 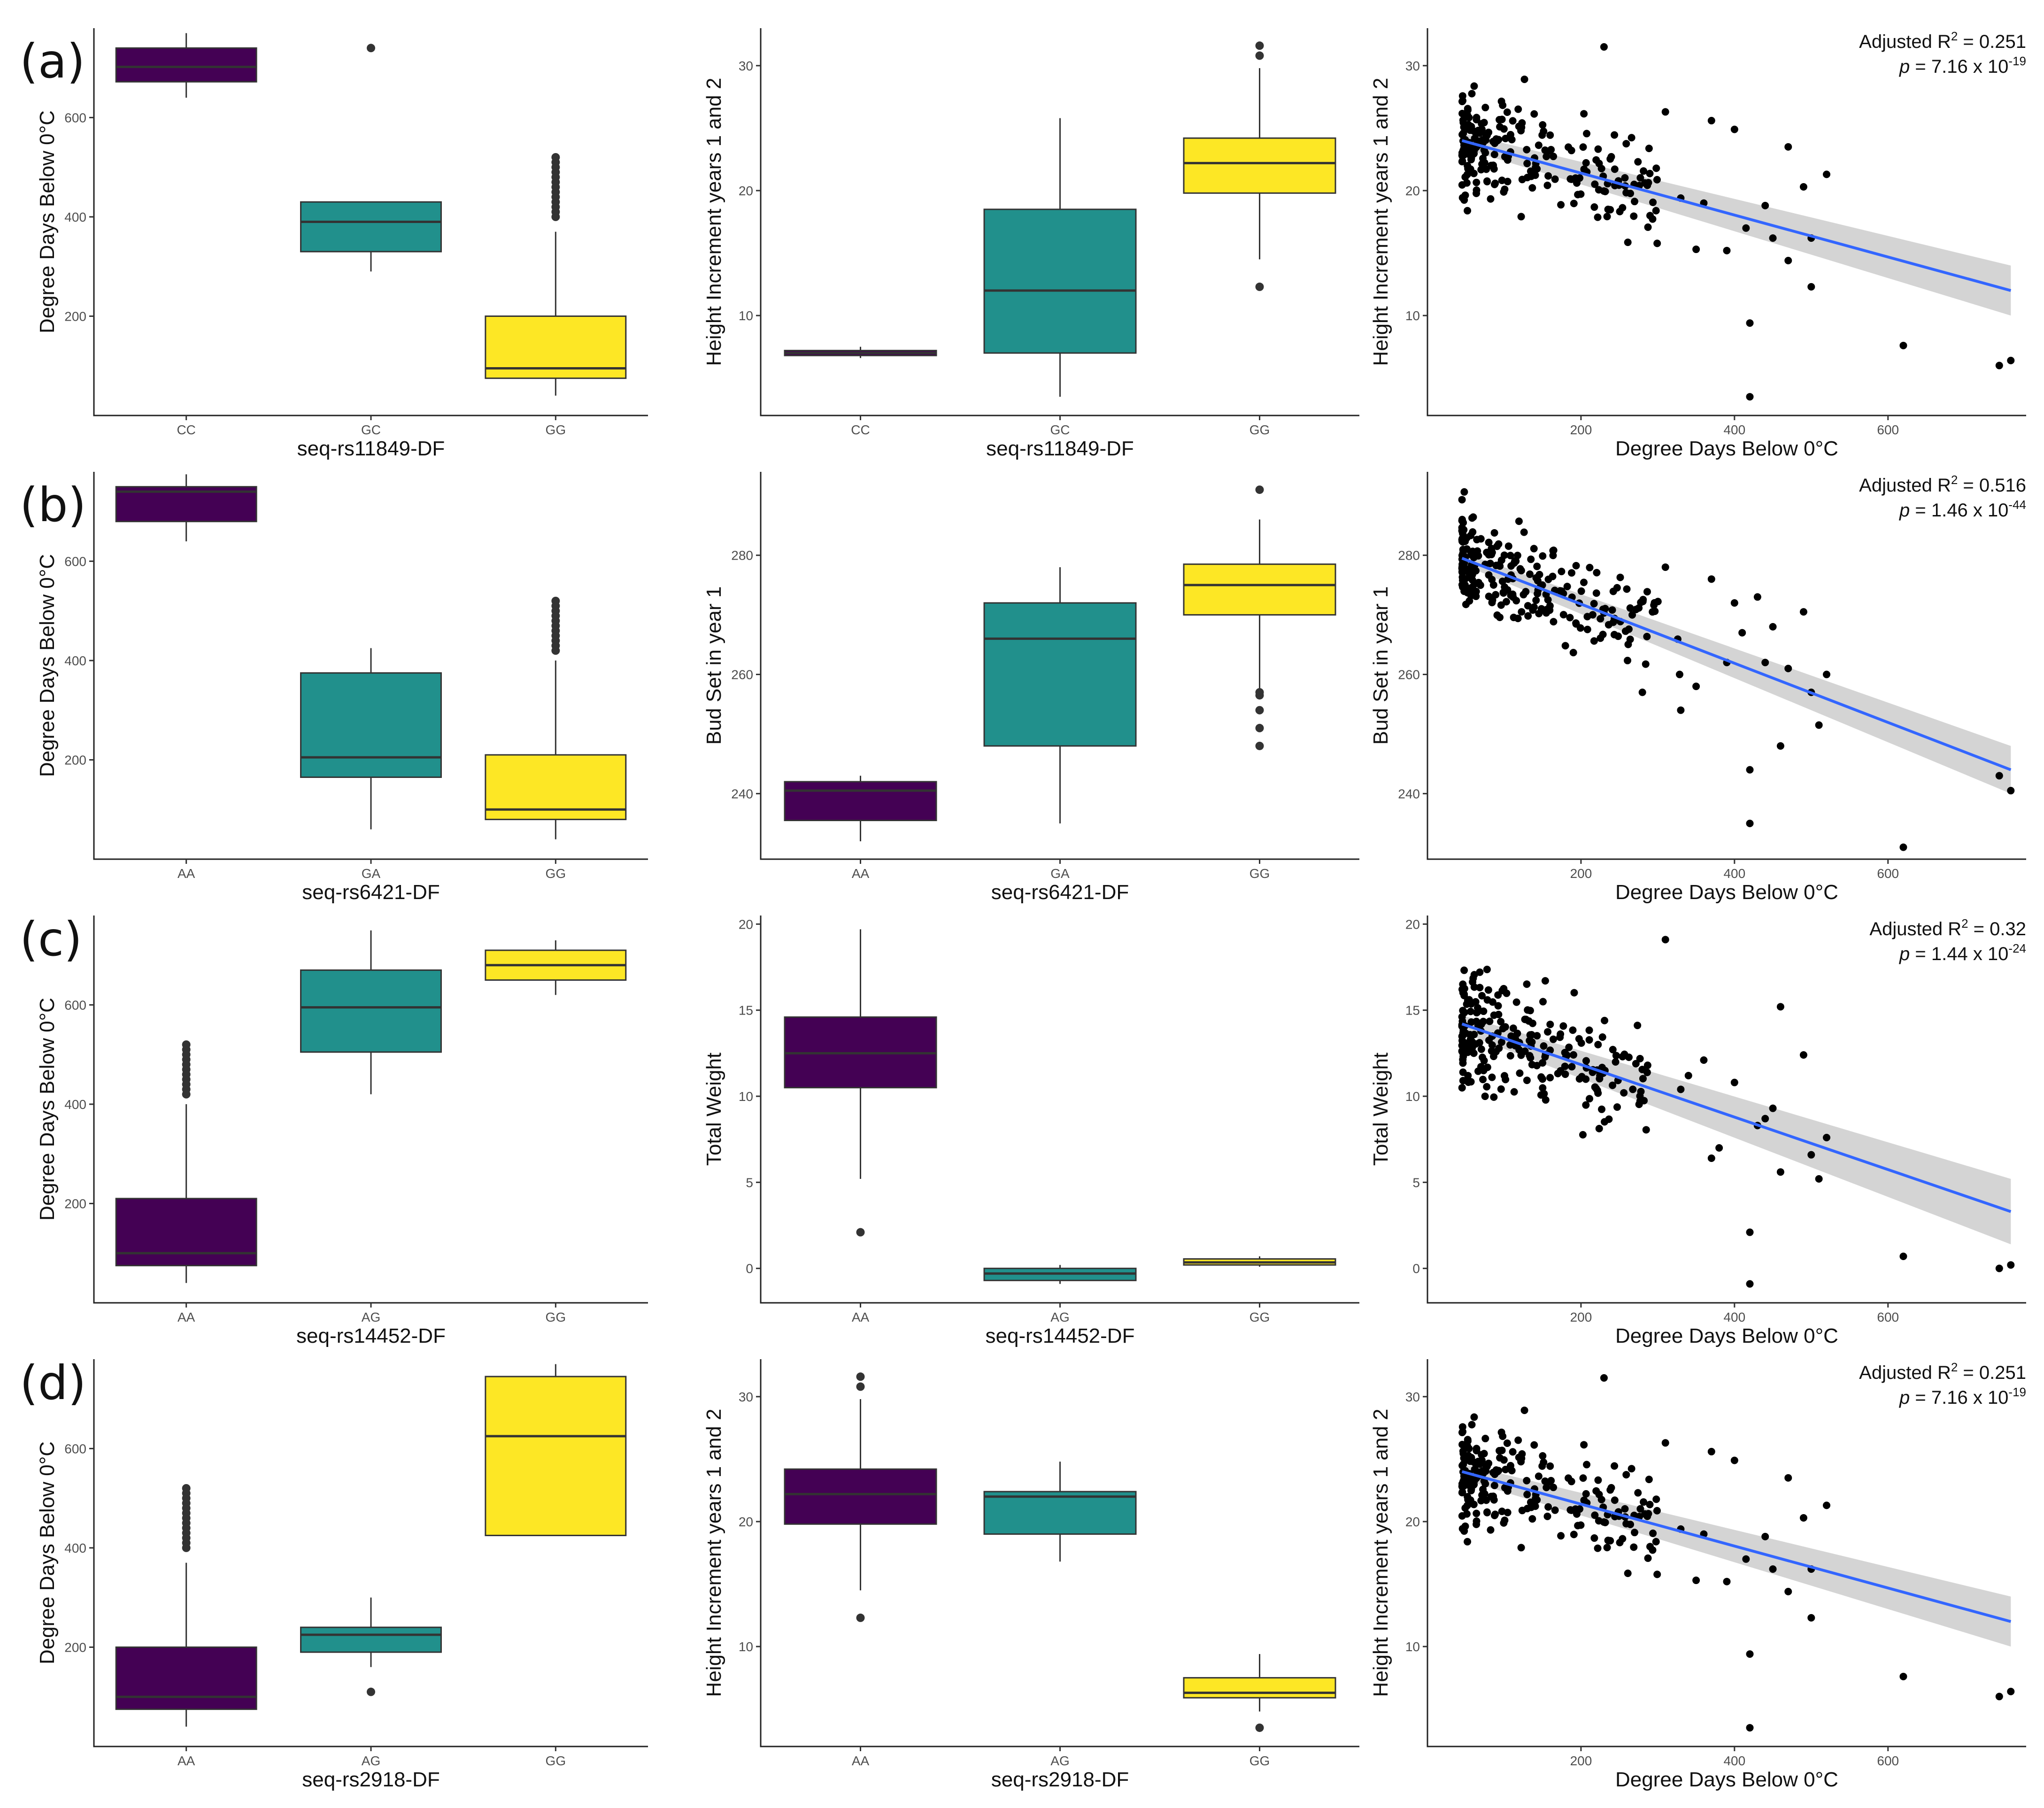 I want to click on x-tick-label: 200, so click(x=1581, y=430).